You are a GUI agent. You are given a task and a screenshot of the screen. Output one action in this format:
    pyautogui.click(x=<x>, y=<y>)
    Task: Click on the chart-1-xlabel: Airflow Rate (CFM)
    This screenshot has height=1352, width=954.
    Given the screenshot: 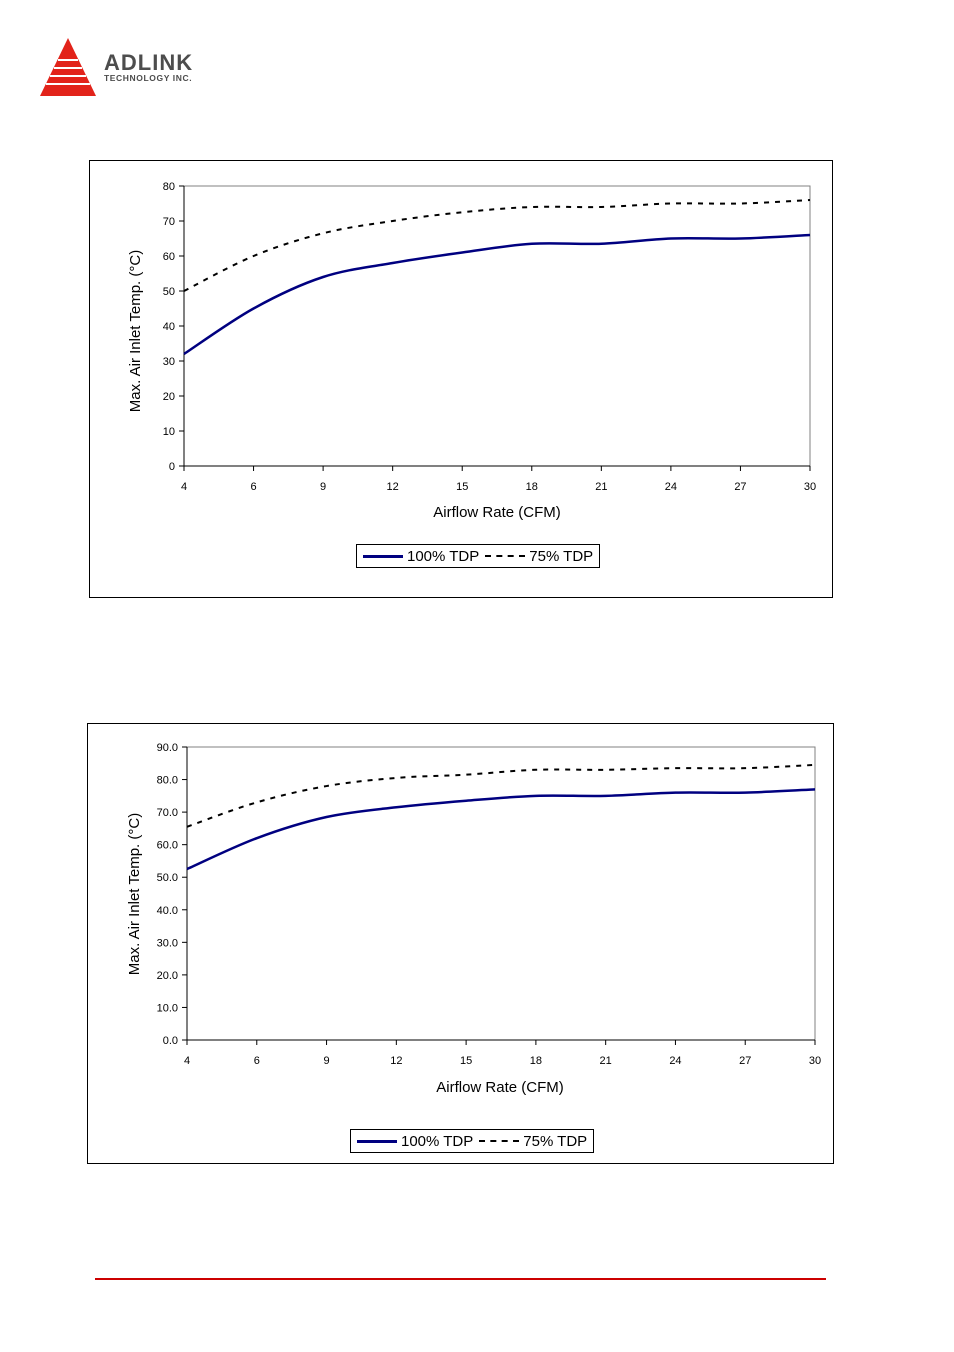 What is the action you would take?
    pyautogui.click(x=497, y=512)
    